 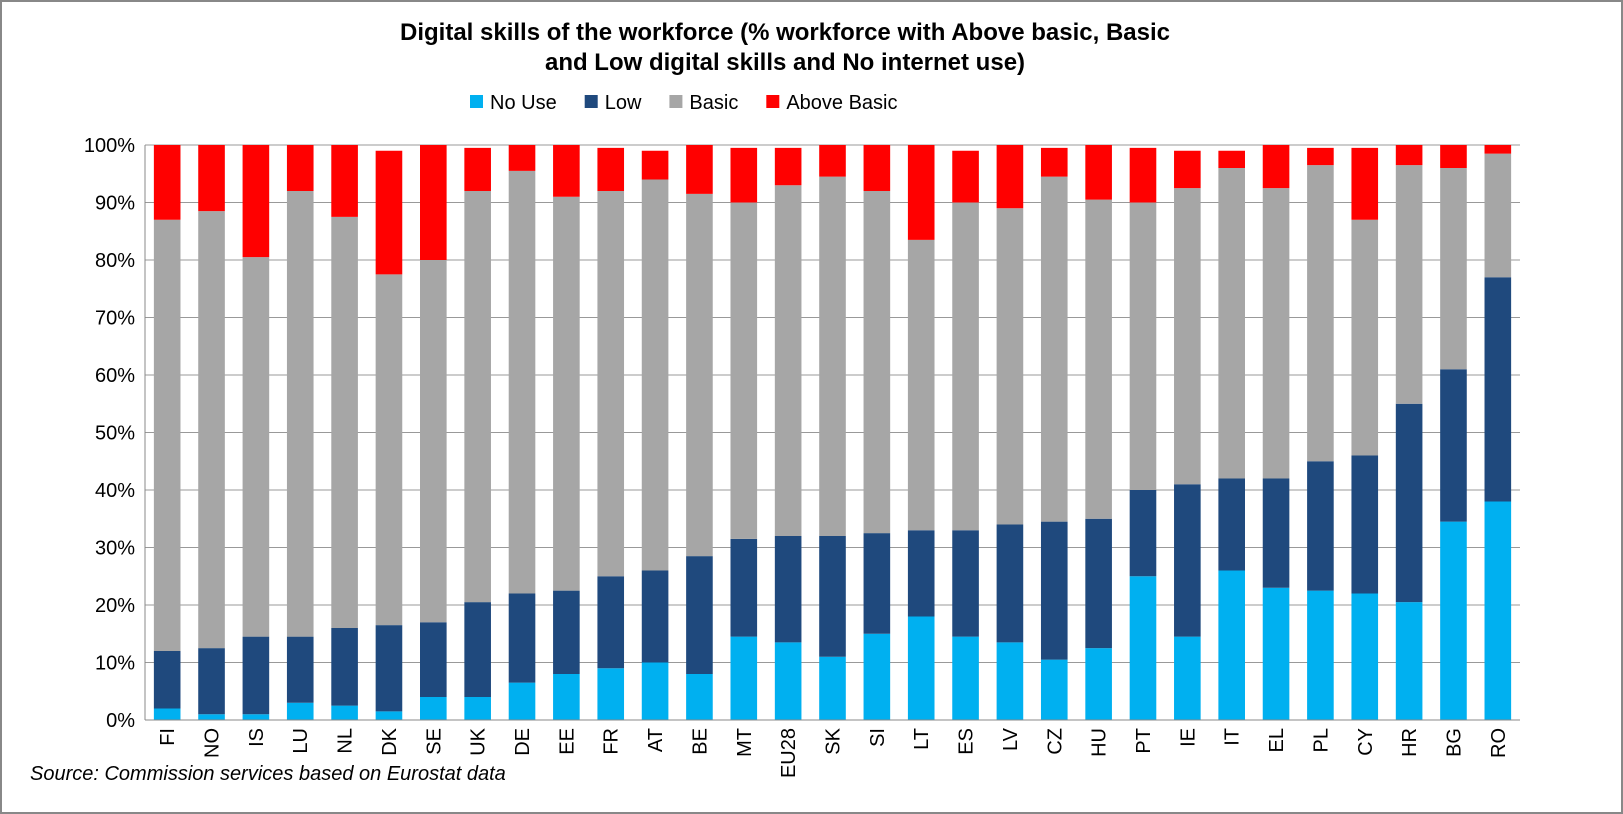 I want to click on y-tick-label: 20%, so click(x=115, y=606).